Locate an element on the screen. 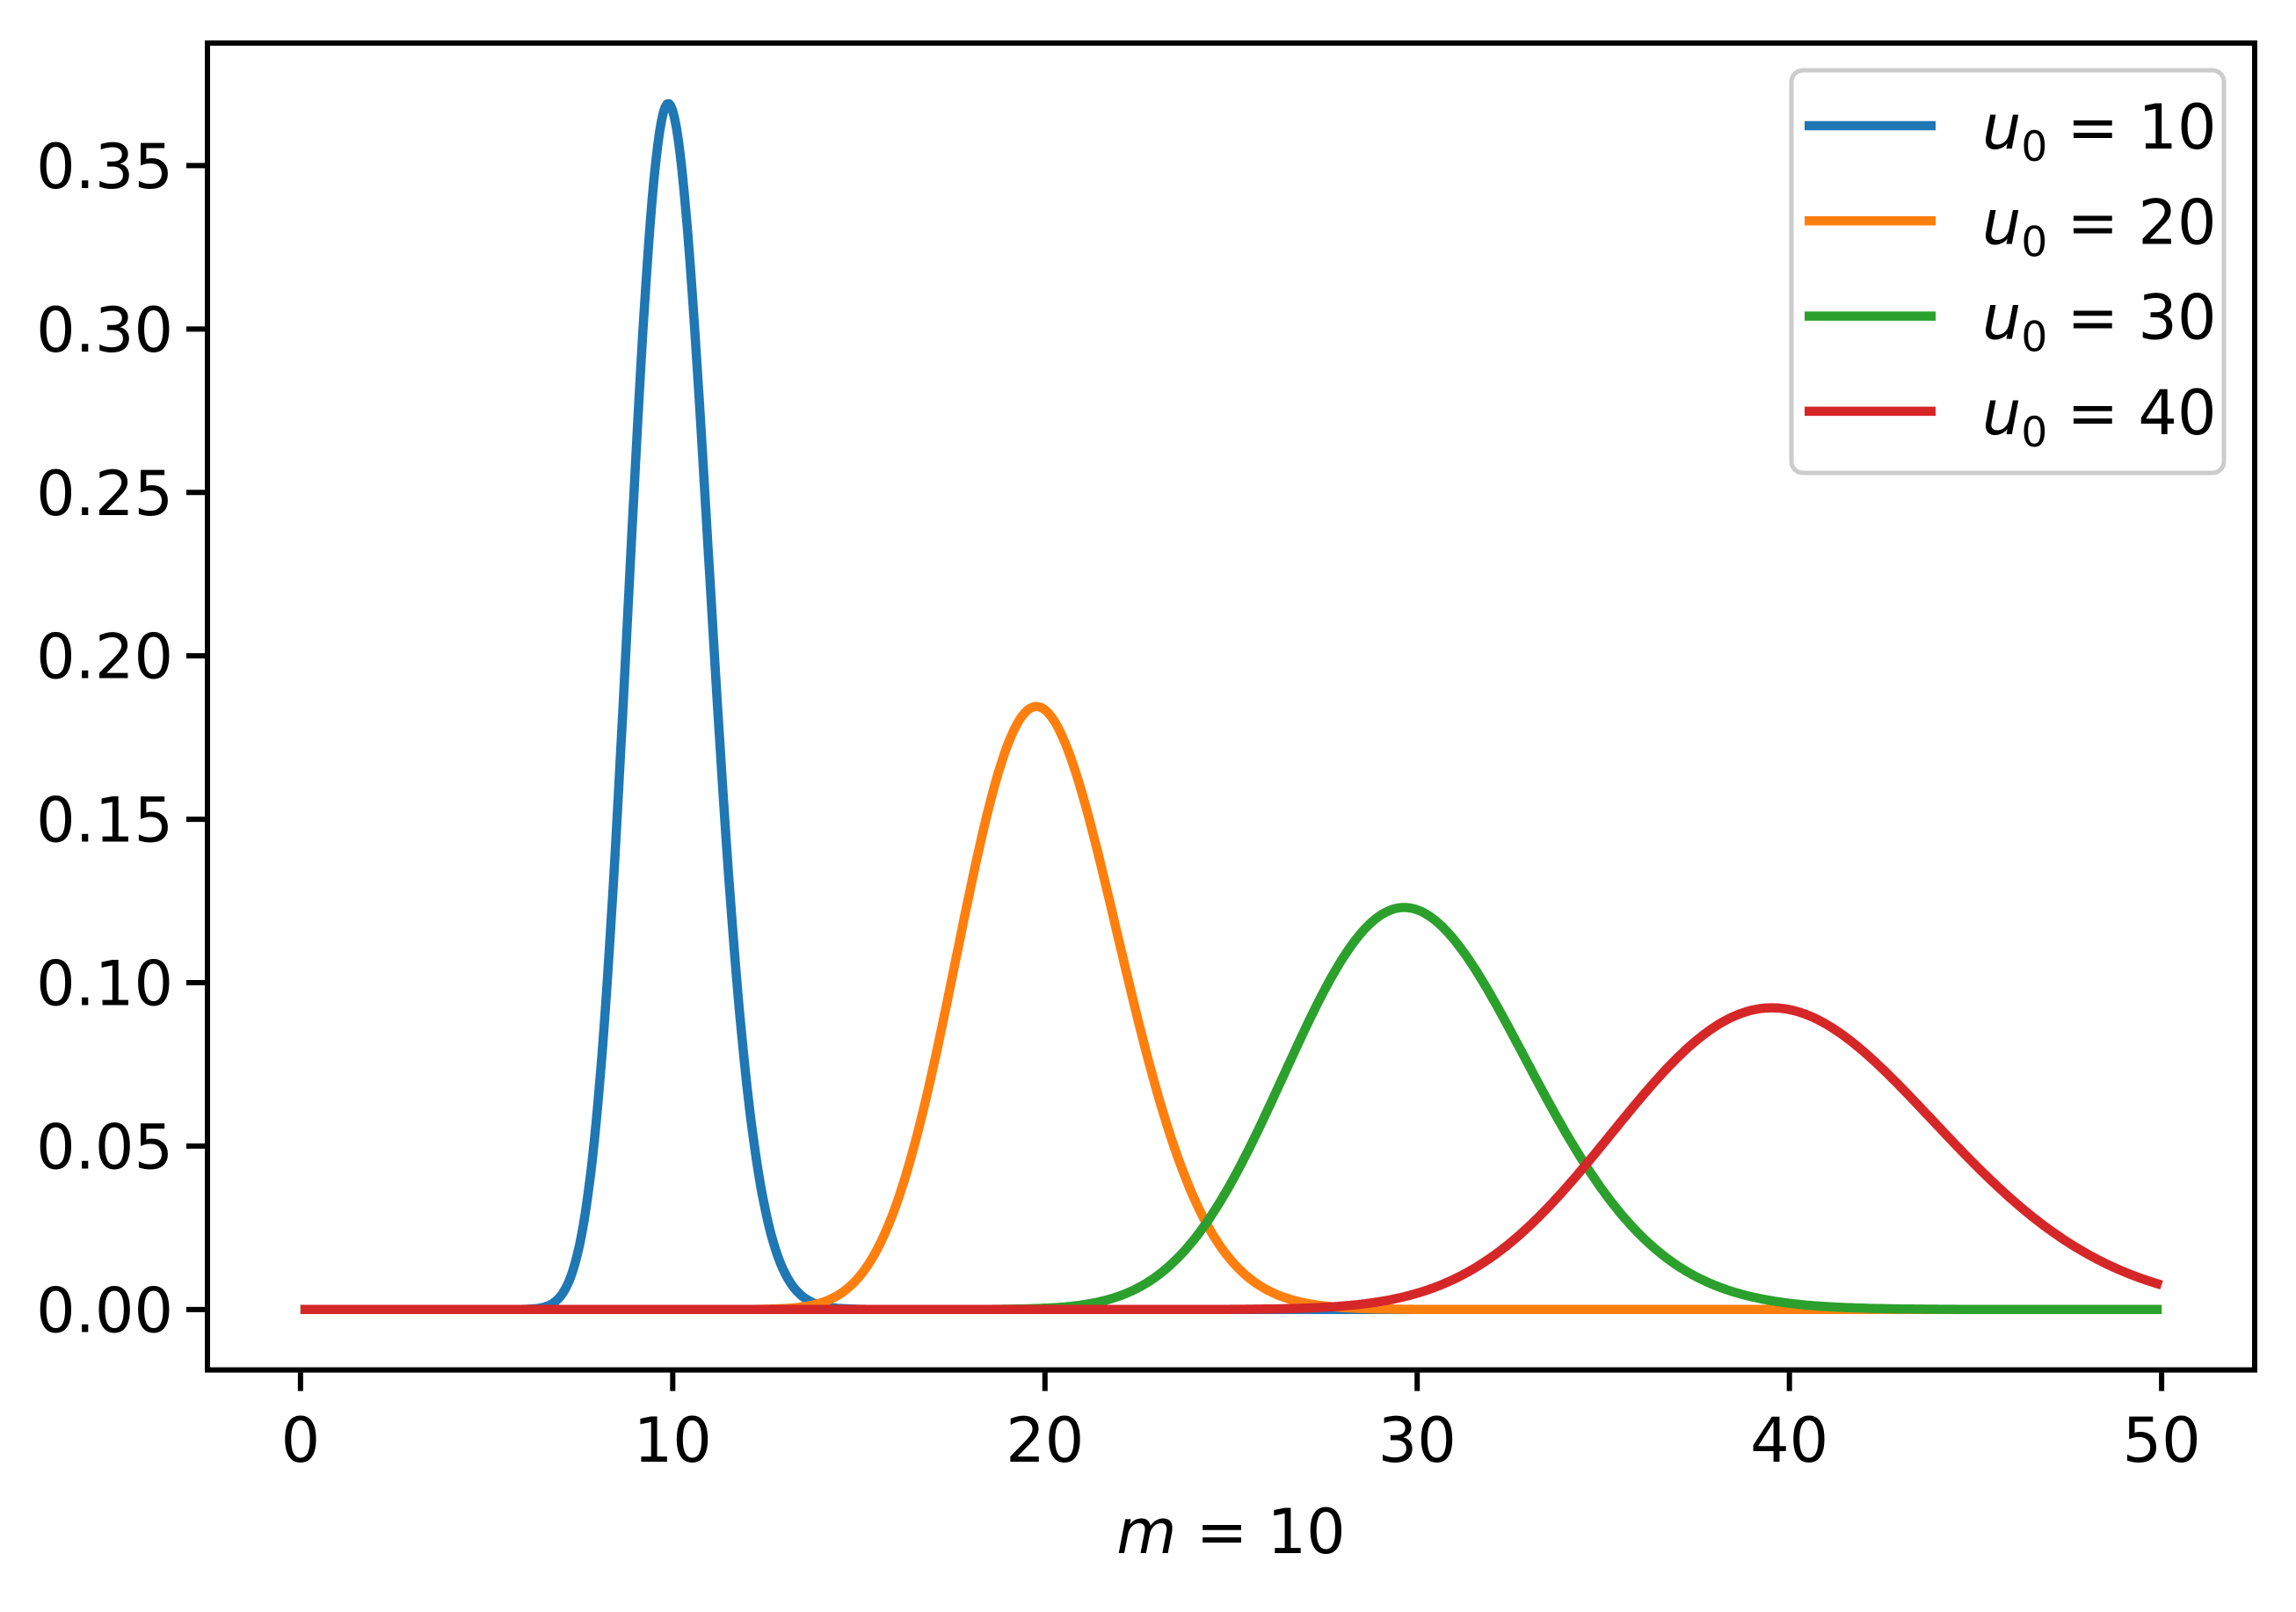 This screenshot has height=1612, width=2296. x-tick-label-20: 20 is located at coordinates (1045, 1441).